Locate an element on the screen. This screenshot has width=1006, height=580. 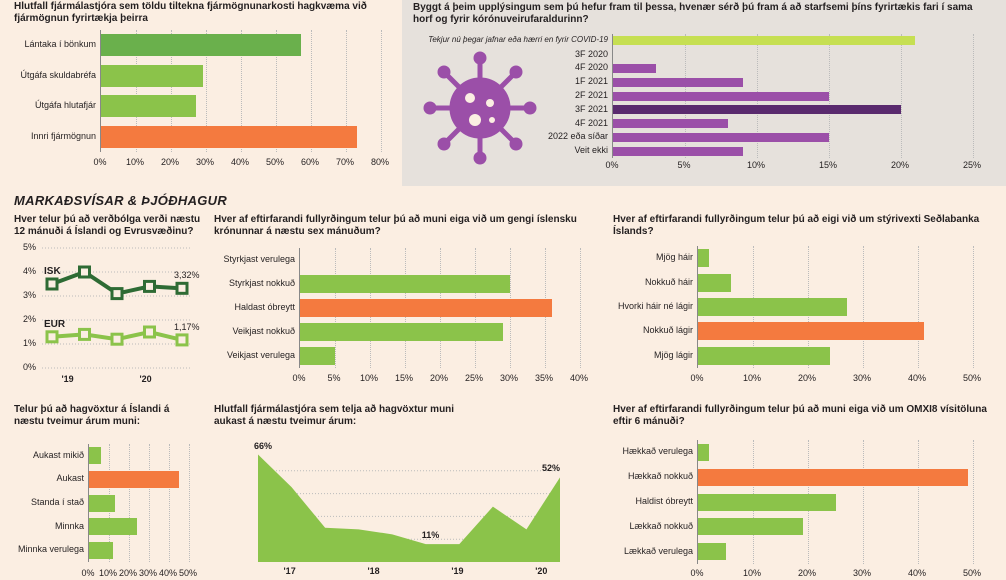
growth-area-chart is located at coordinates (409, 508).